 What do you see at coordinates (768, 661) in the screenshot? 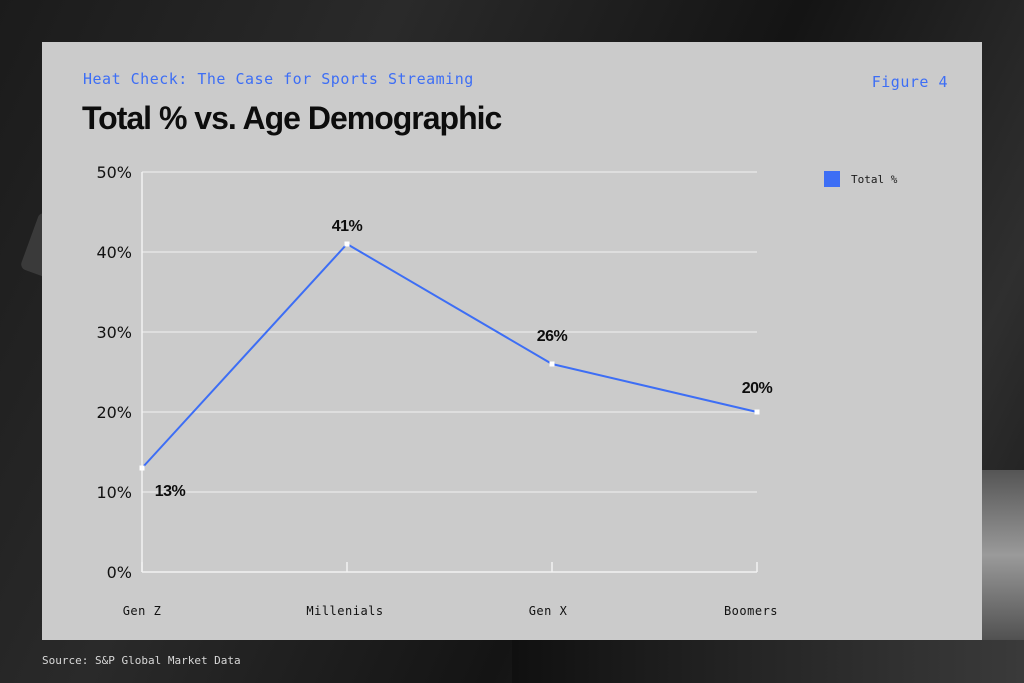
I see `background-shape` at bounding box center [768, 661].